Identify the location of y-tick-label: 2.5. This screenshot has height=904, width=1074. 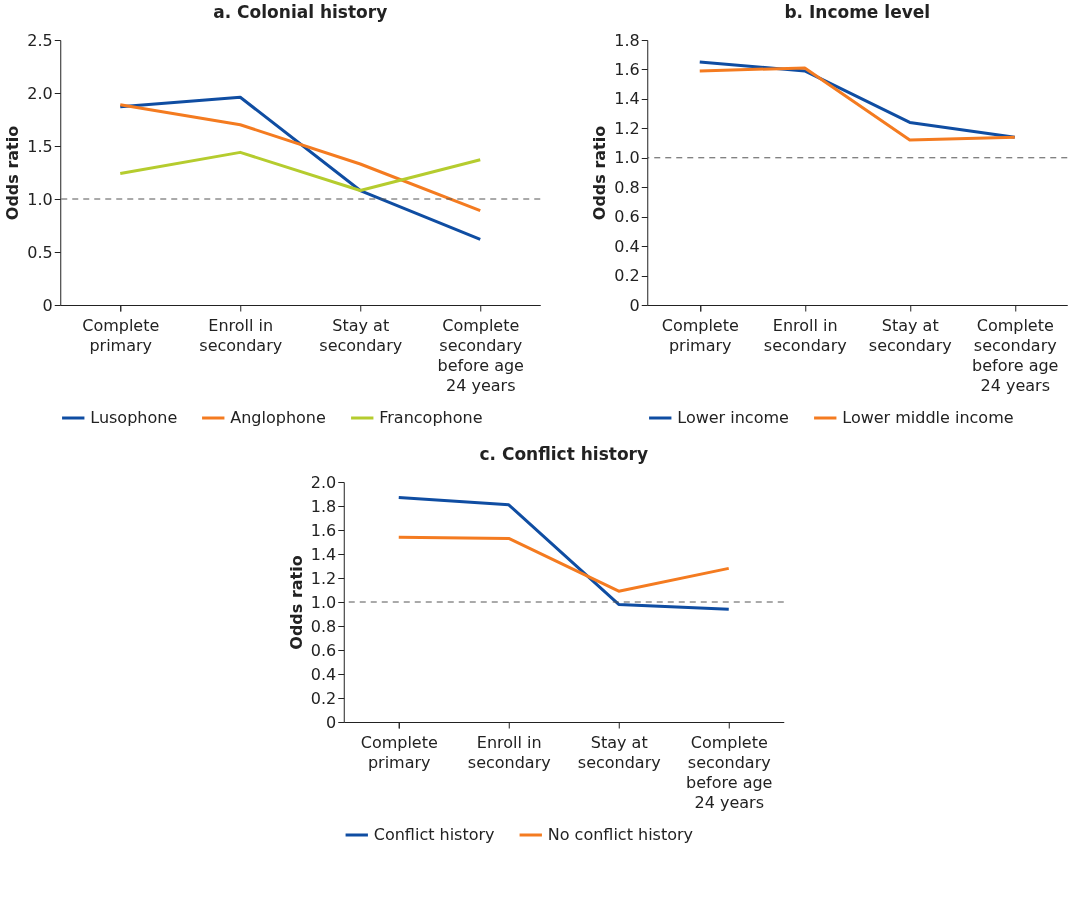
(40, 40).